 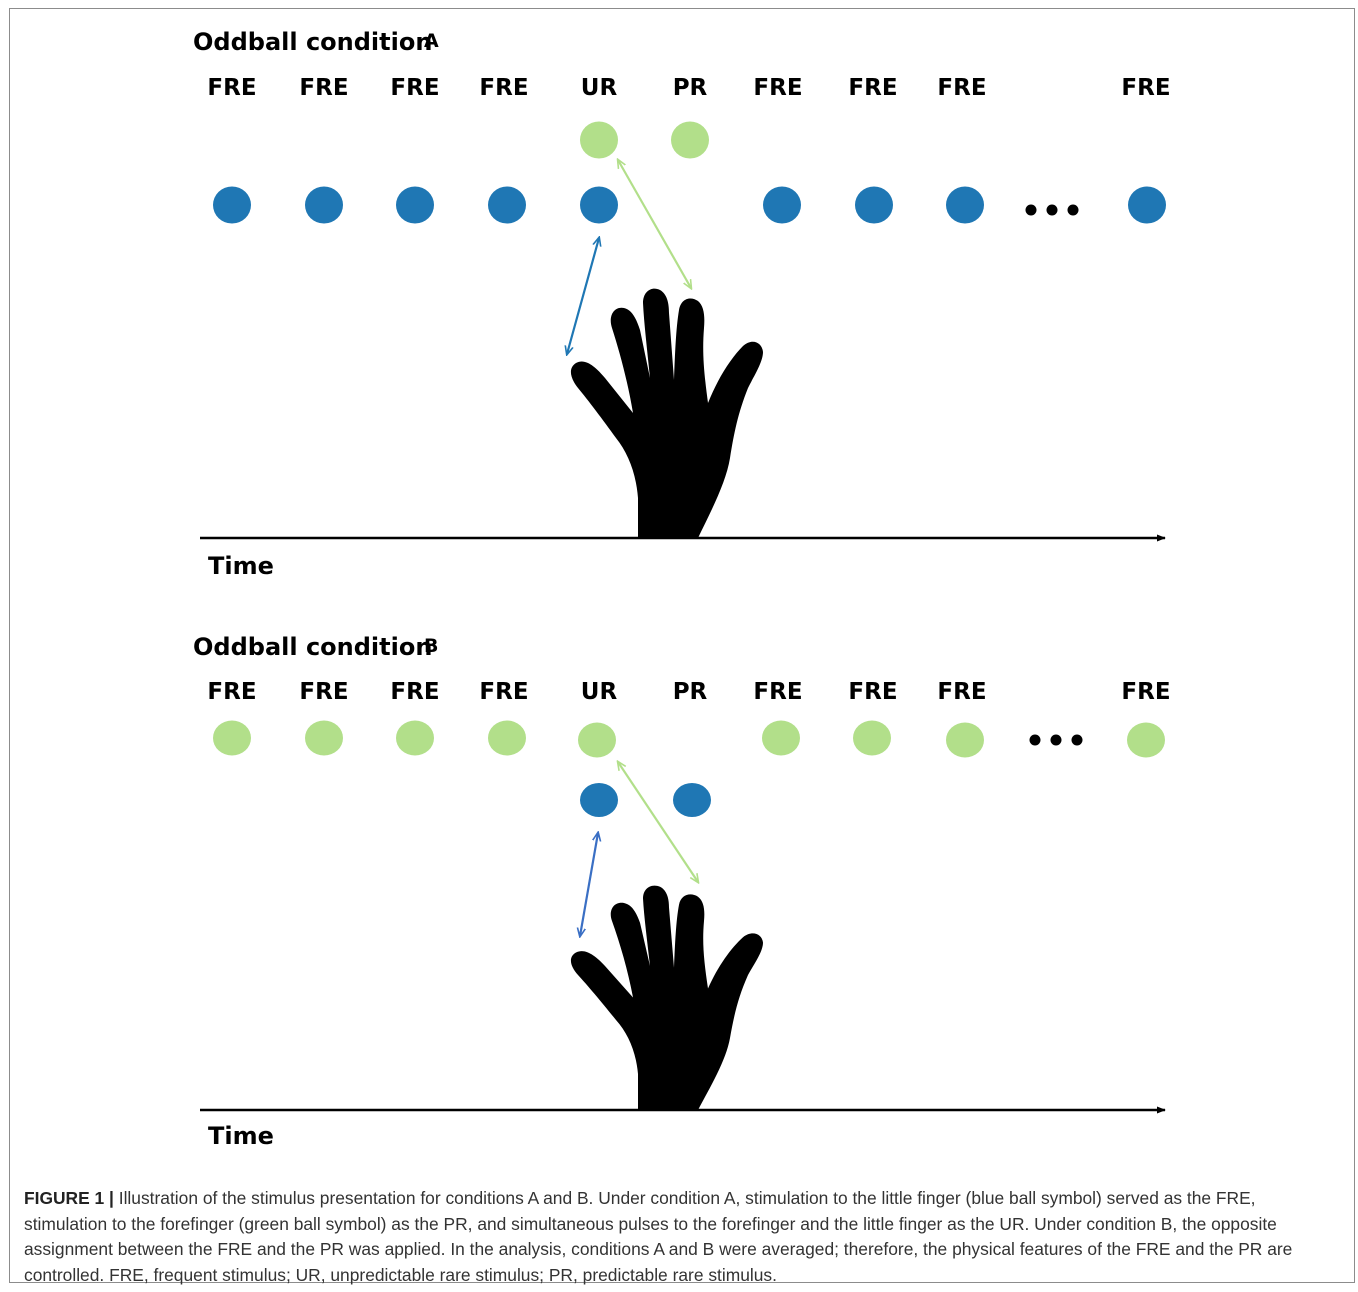 What do you see at coordinates (872, 88) in the screenshot?
I see `panel-a-label-8: FRE` at bounding box center [872, 88].